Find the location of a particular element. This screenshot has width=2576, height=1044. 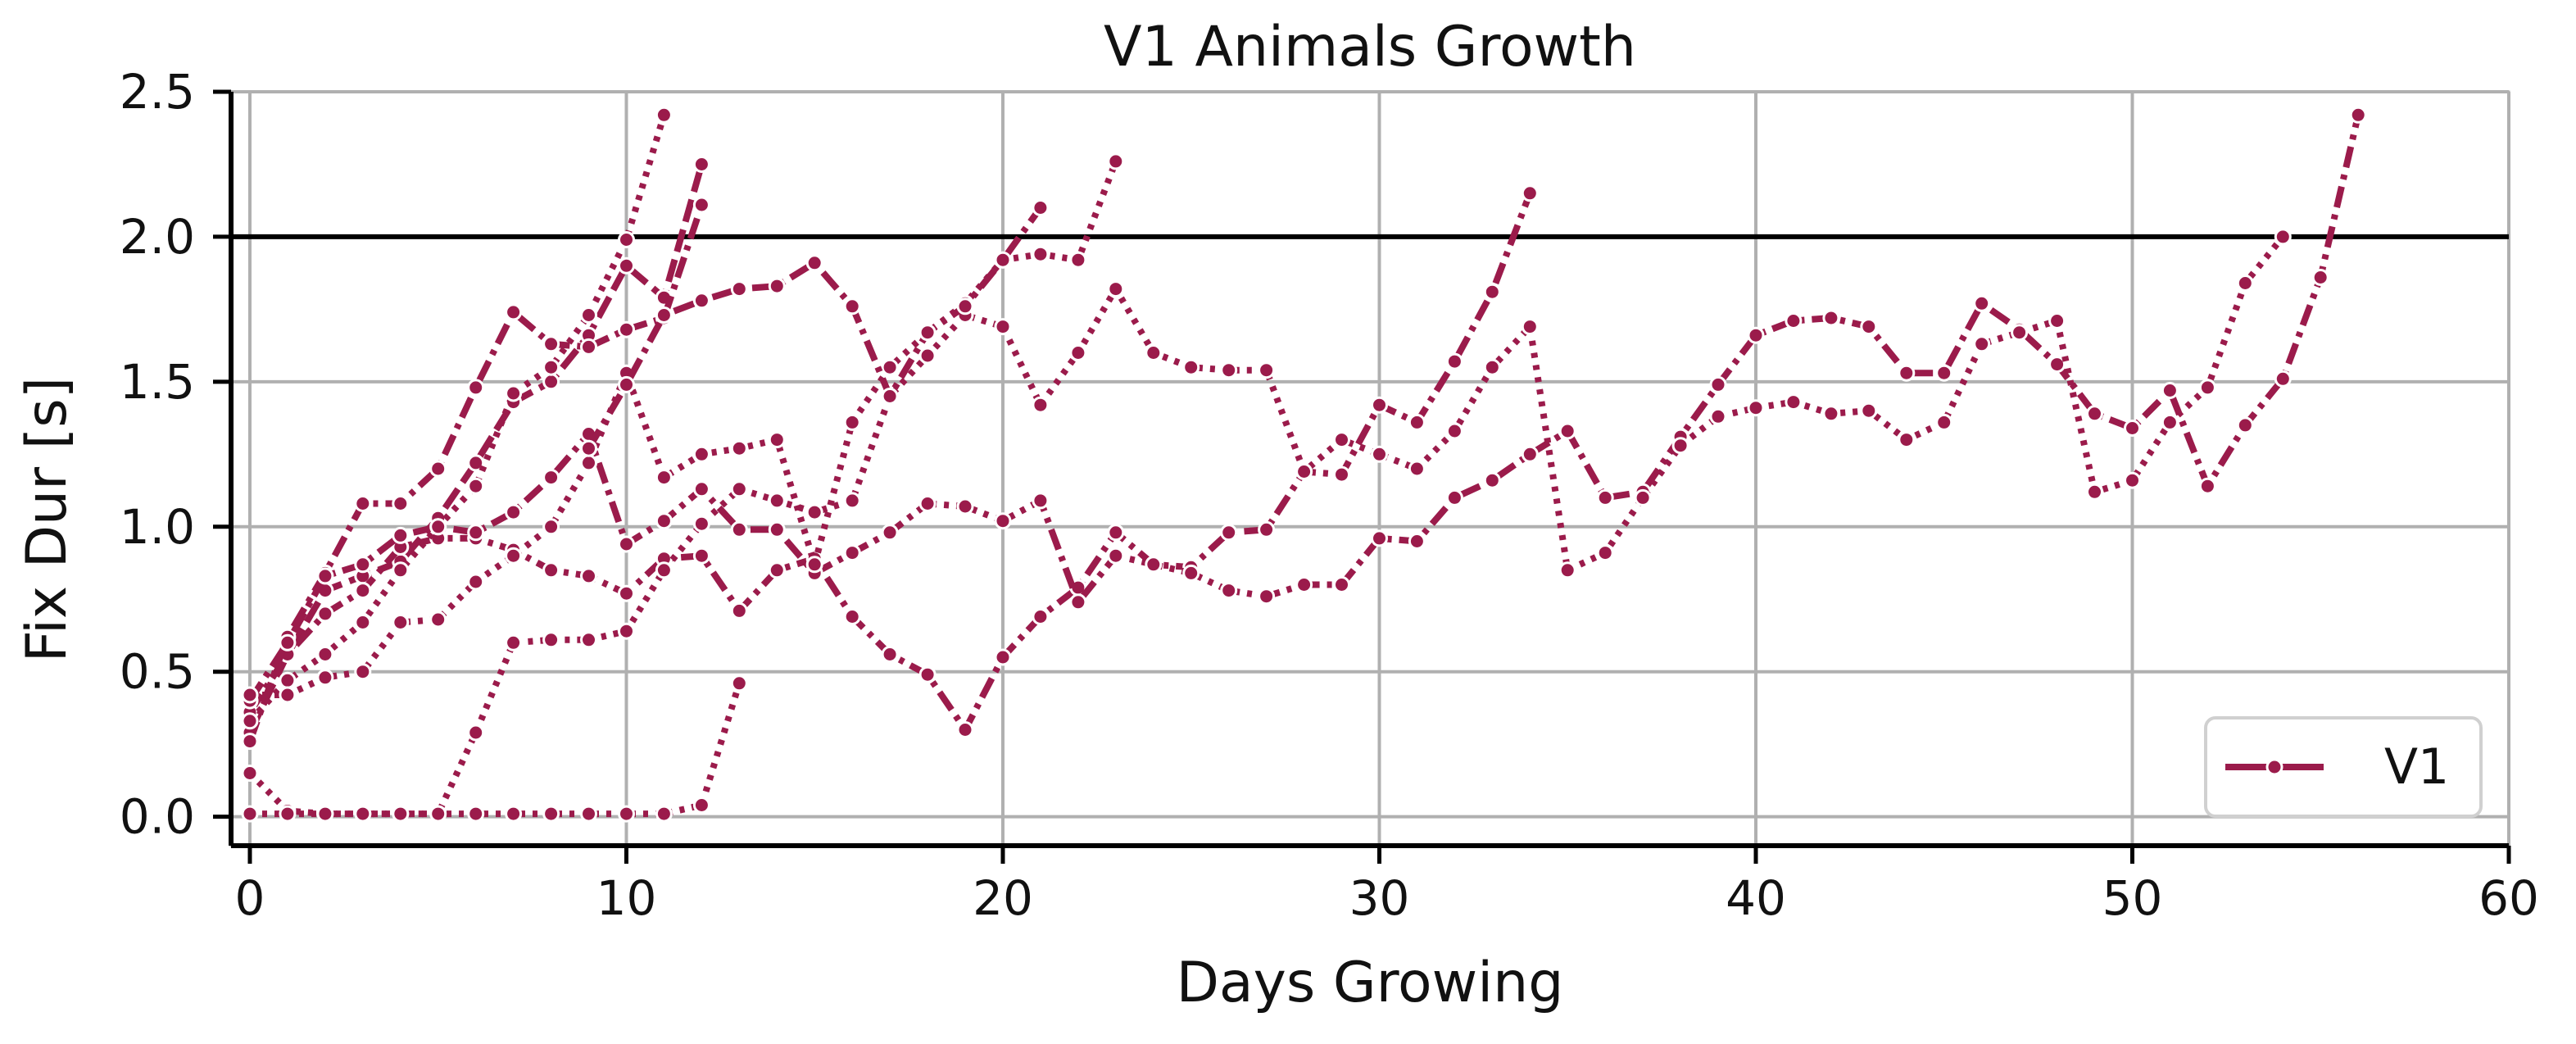

y-axis-label: Fix Dur [s] is located at coordinates (47, 520).